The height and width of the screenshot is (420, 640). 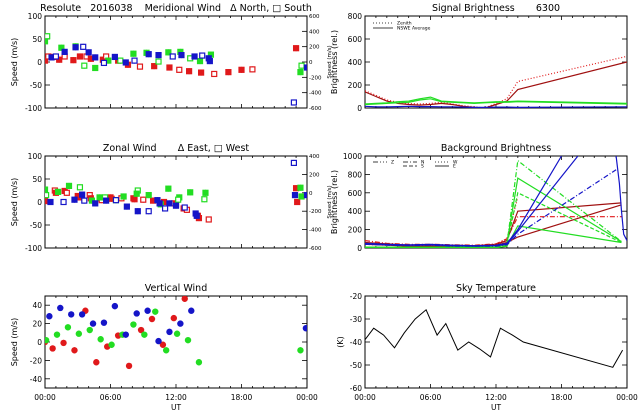 What do you see at coordinates (496, 288) in the screenshot?
I see `chart-title: Sky Temperature` at bounding box center [496, 288].